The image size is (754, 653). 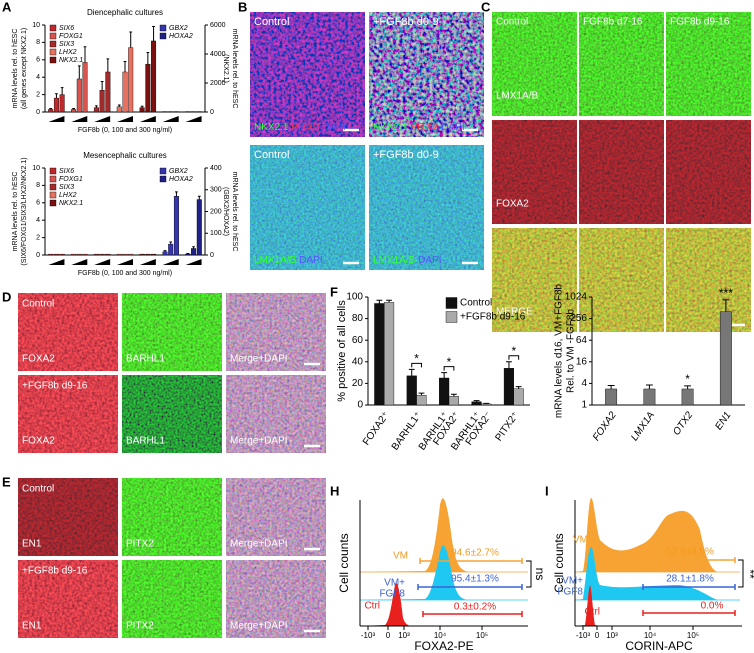 I want to click on stain-name: LMX1A/B, so click(x=394, y=260).